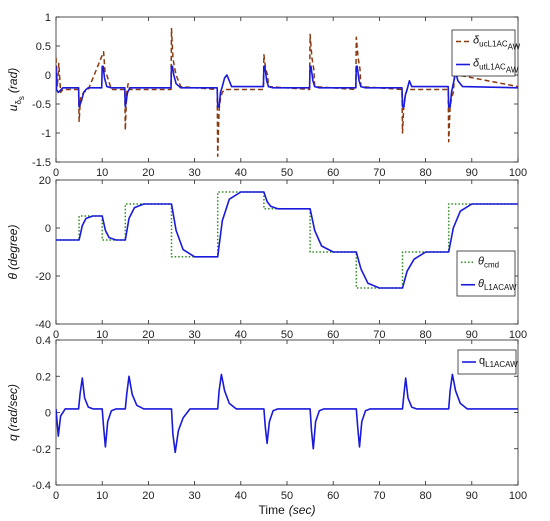  What do you see at coordinates (21, 98) in the screenshot?
I see `y-axis-label-subsubscript: s` at bounding box center [21, 98].